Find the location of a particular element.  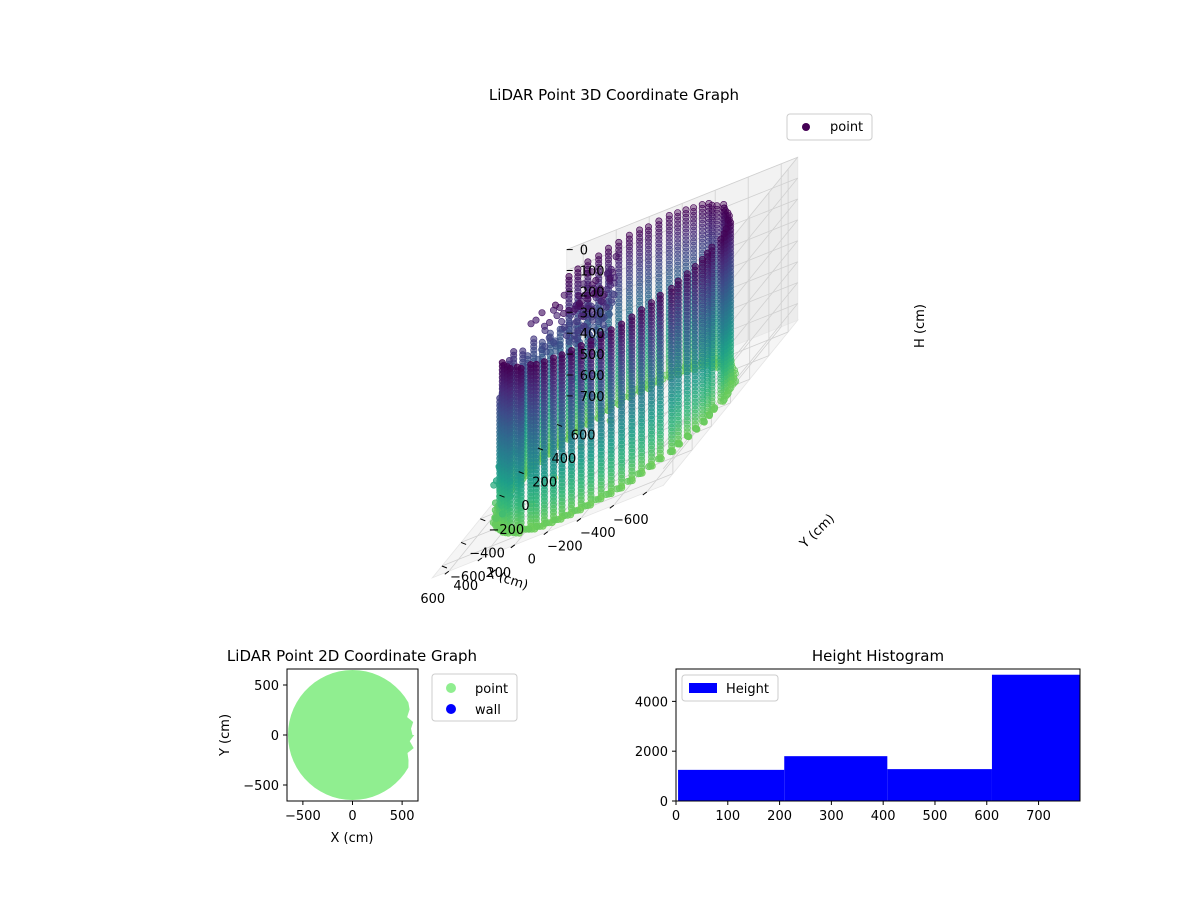

tick-label-y-histogram: 2000 is located at coordinates (651, 752).